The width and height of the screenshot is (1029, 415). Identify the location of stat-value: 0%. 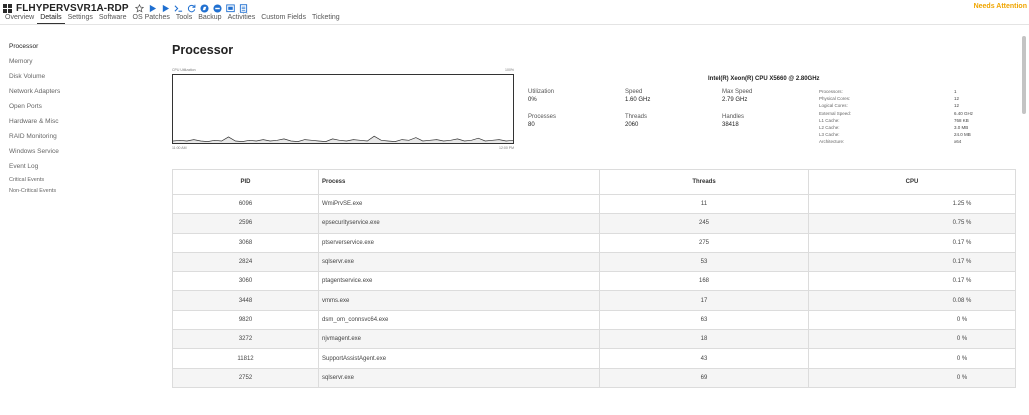
(532, 100).